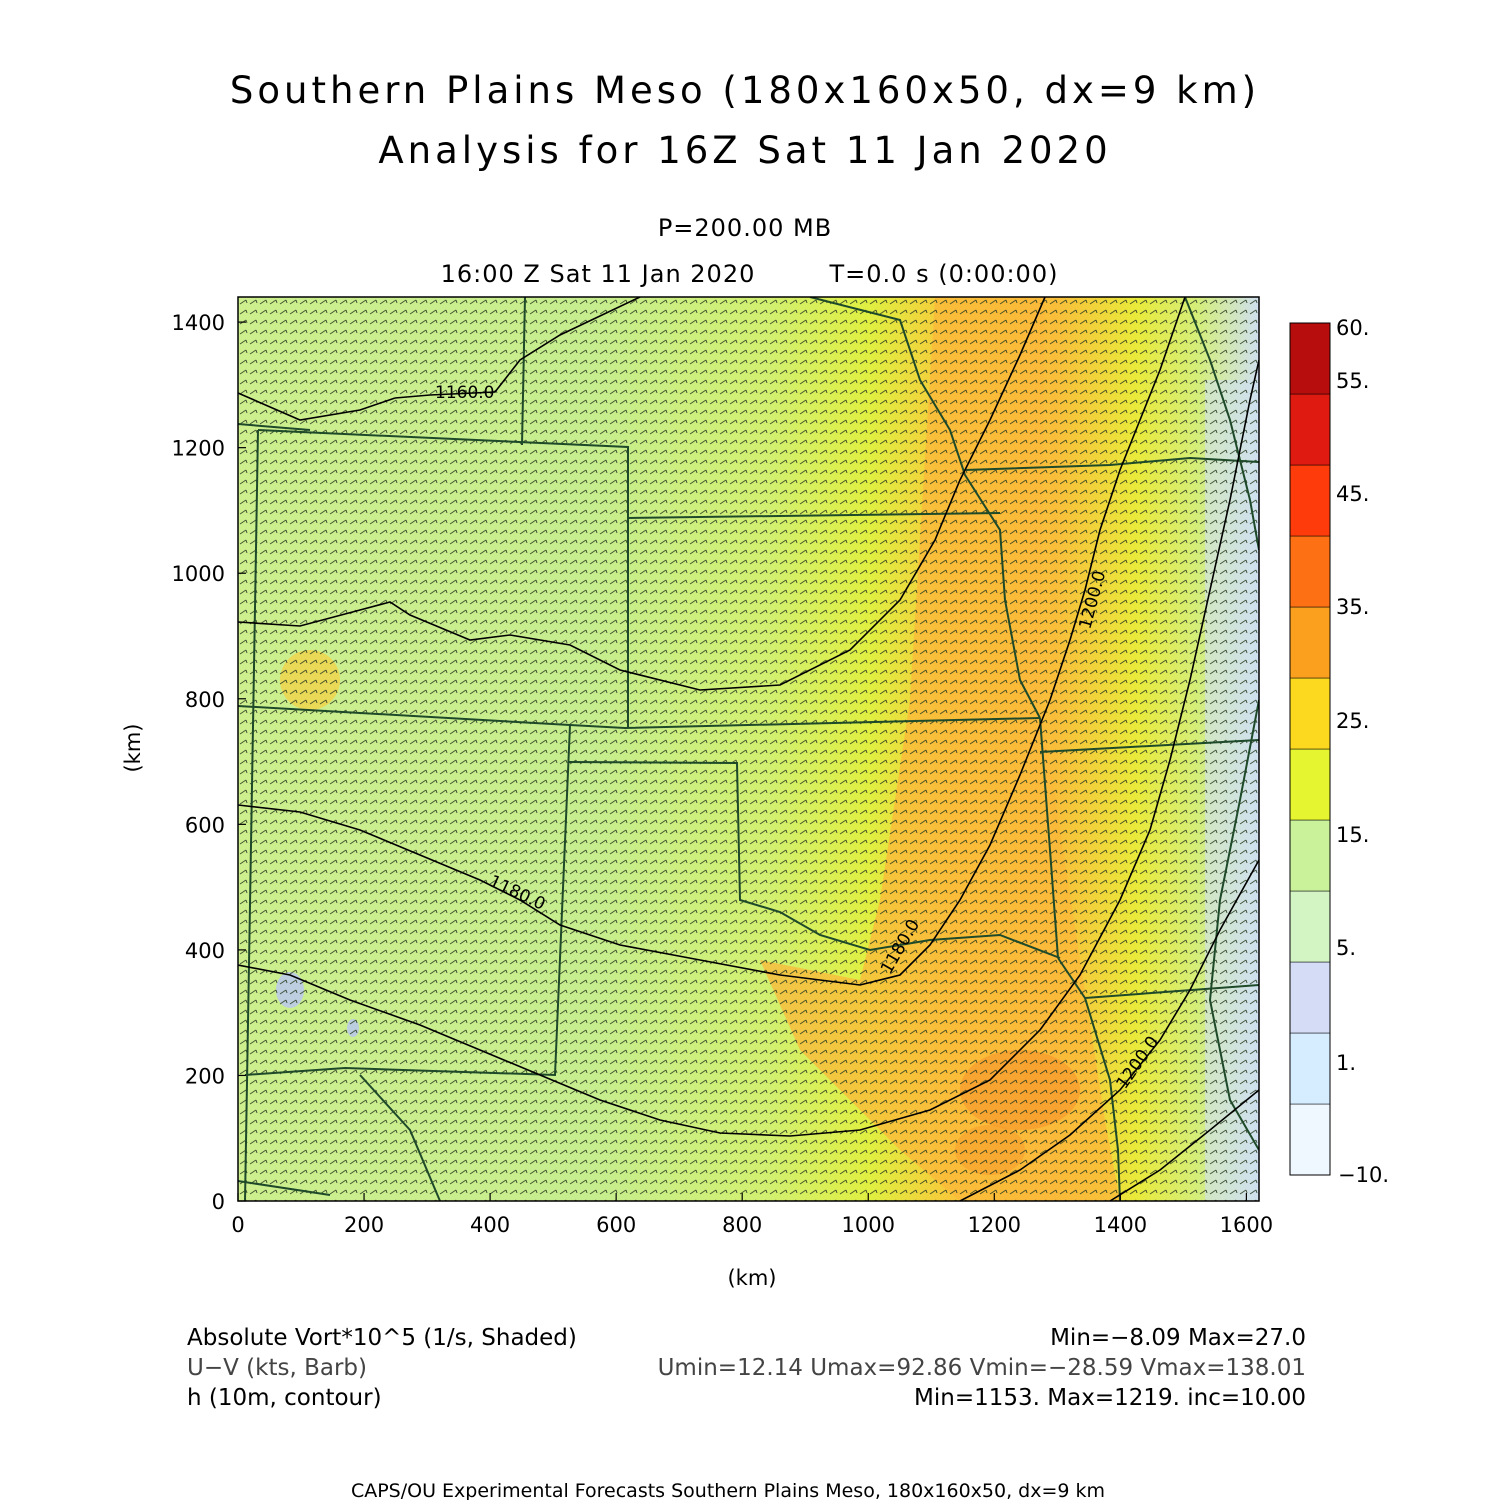 The image size is (1500, 1505). What do you see at coordinates (364, 1225) in the screenshot?
I see `x-tick-label: 200` at bounding box center [364, 1225].